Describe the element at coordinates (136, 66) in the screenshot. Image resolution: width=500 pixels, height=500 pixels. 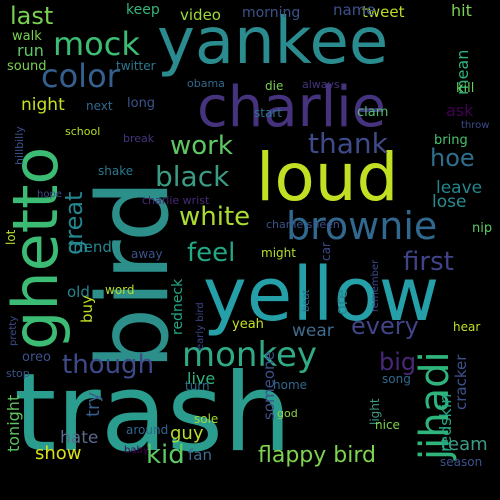
I see `cloud-word: twitter` at that location.